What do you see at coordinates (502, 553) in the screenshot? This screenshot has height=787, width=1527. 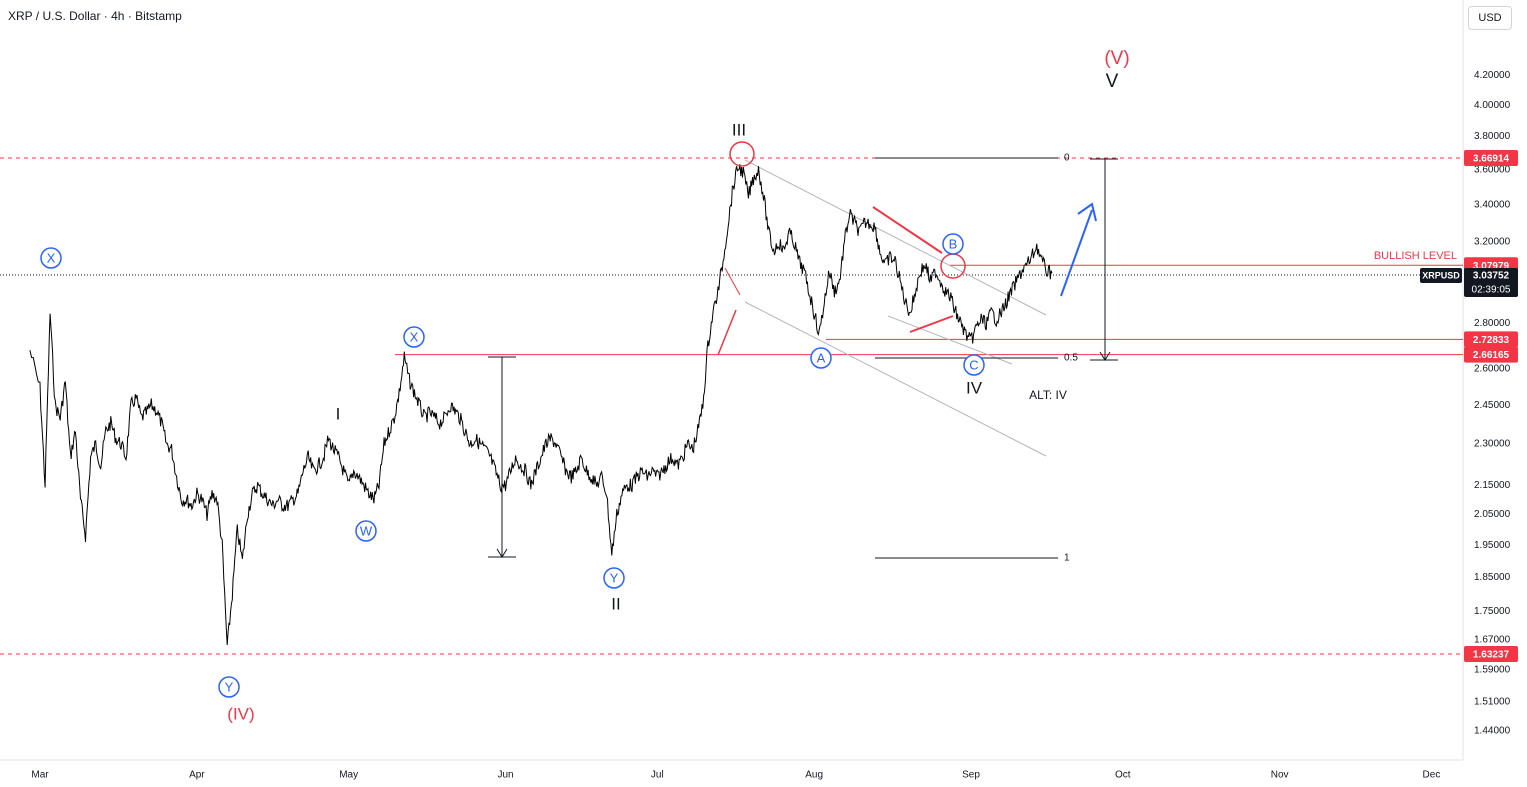 I see `measure-arrowhead` at bounding box center [502, 553].